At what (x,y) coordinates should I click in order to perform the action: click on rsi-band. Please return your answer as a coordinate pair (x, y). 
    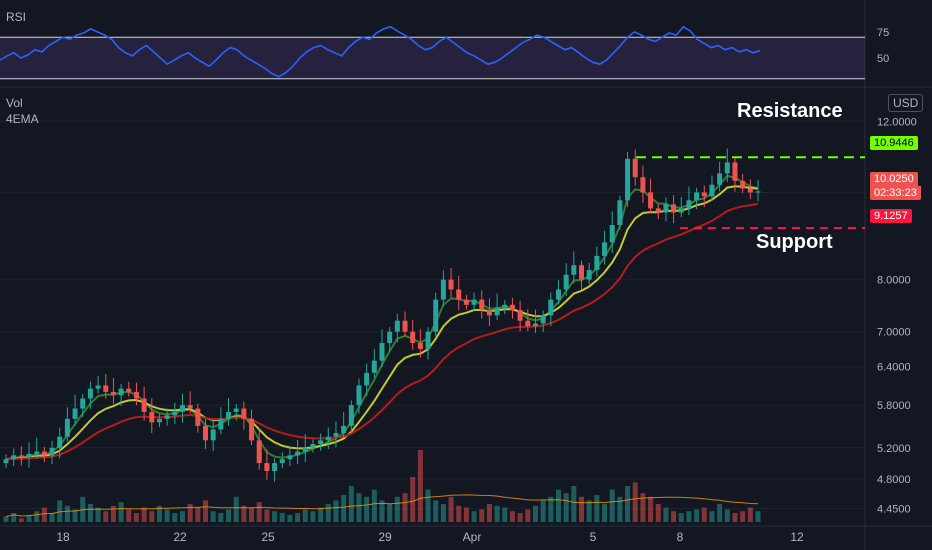
    Looking at the image, I should click on (432, 58).